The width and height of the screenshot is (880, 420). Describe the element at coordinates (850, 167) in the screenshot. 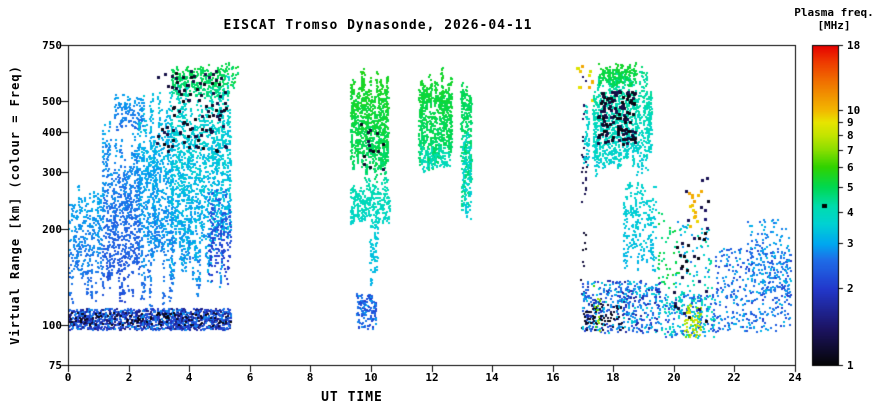

I see `colorbar-tick-label: 6` at that location.